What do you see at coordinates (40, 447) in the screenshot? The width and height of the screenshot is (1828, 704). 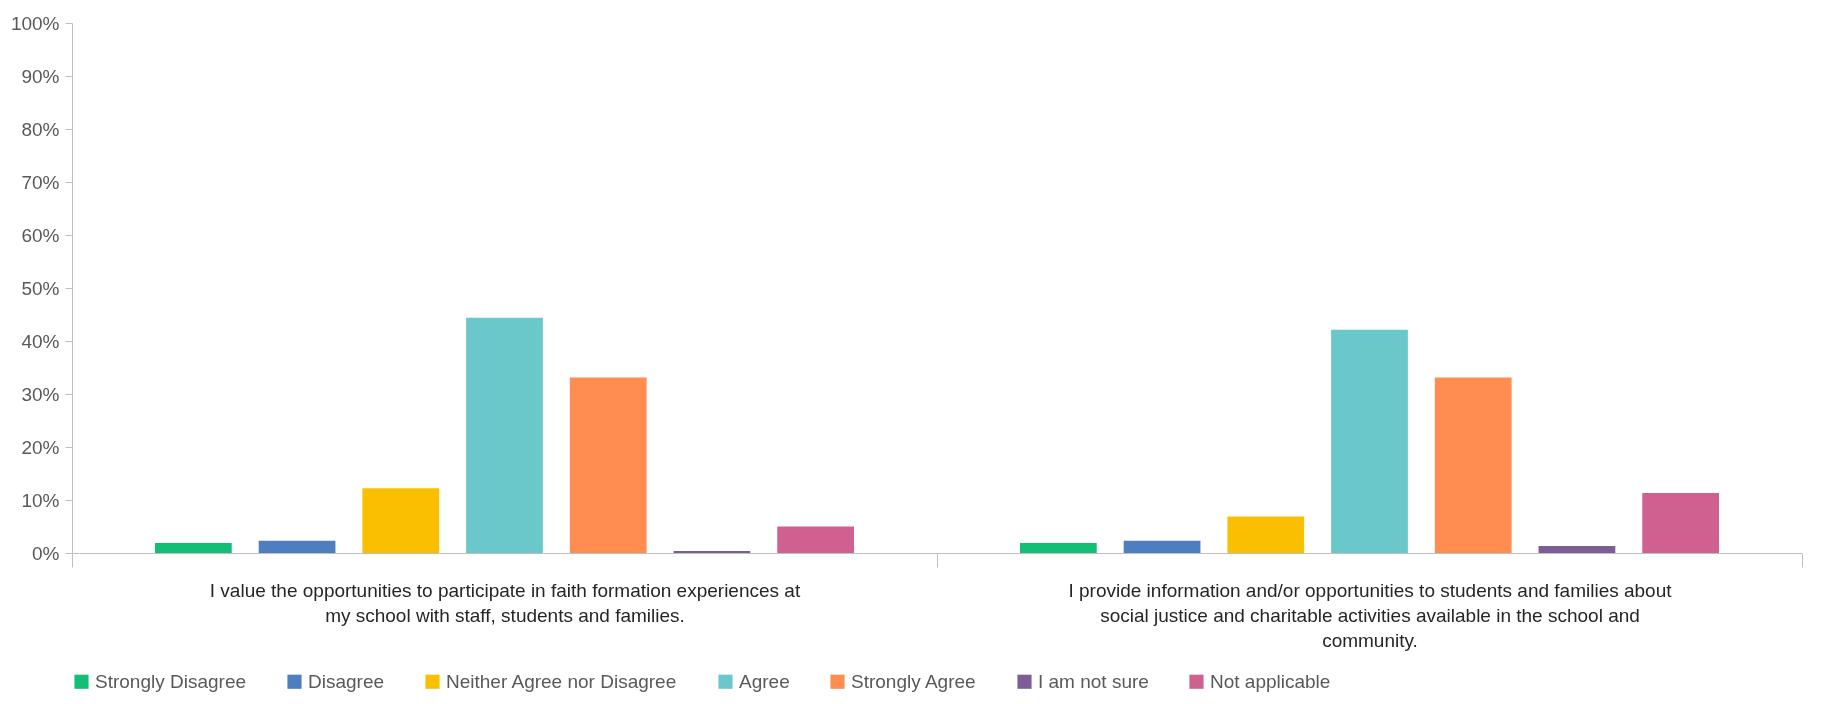 I see `y-tick-label: 20%` at bounding box center [40, 447].